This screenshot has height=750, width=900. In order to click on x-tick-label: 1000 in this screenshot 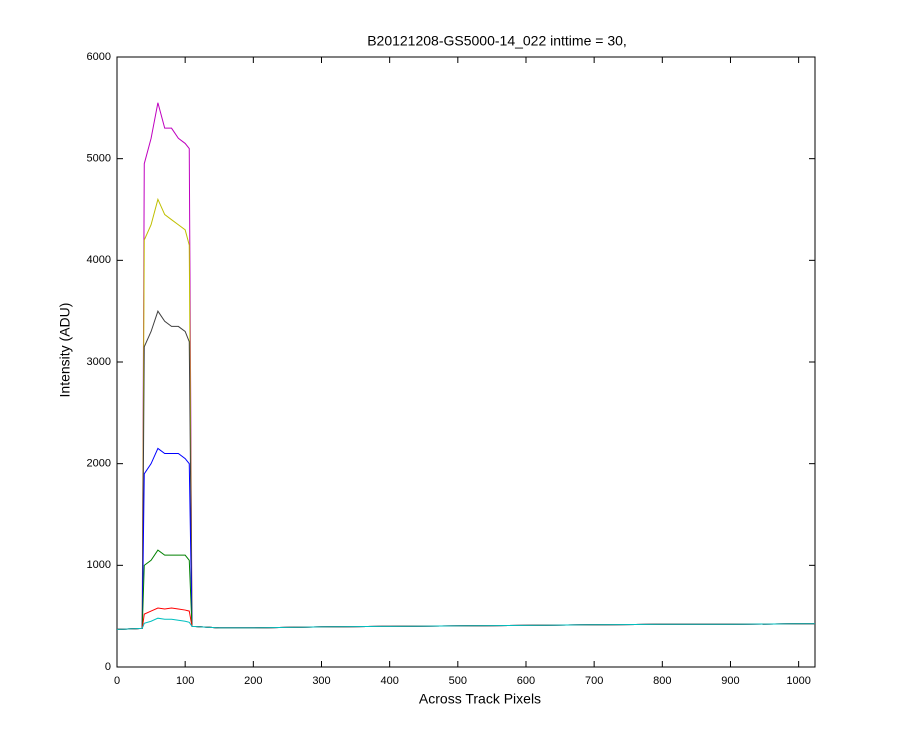, I will do `click(798, 681)`.